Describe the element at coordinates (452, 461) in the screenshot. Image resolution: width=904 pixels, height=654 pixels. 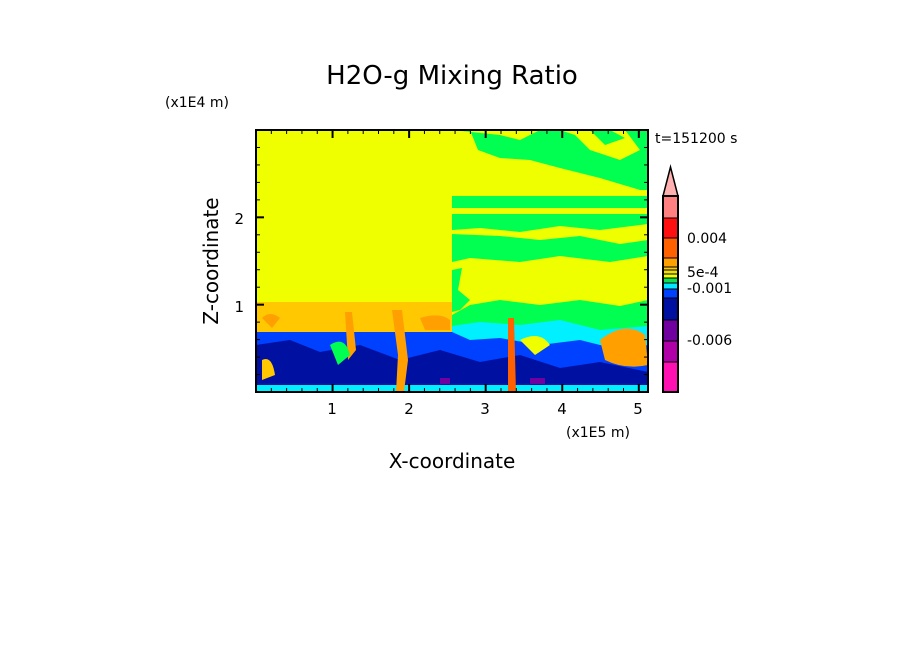
I see `x-axis-label: X-coordinate` at that location.